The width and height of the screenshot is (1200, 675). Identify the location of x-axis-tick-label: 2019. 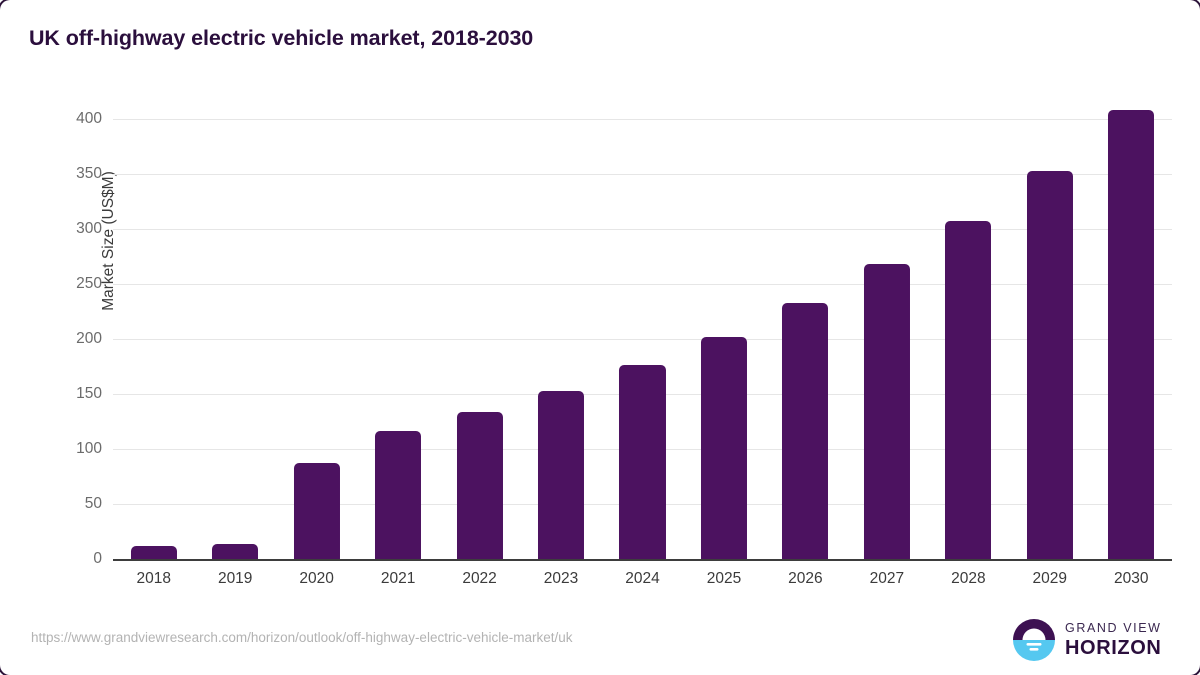
(235, 578).